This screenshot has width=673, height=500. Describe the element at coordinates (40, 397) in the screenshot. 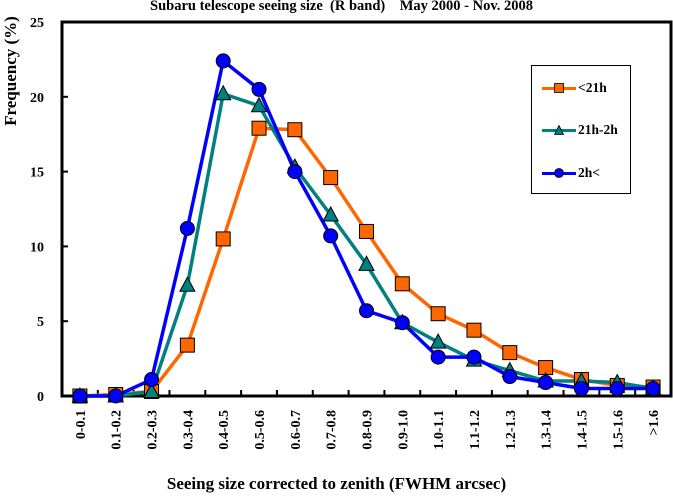

I see `y-tick-label: 0` at that location.